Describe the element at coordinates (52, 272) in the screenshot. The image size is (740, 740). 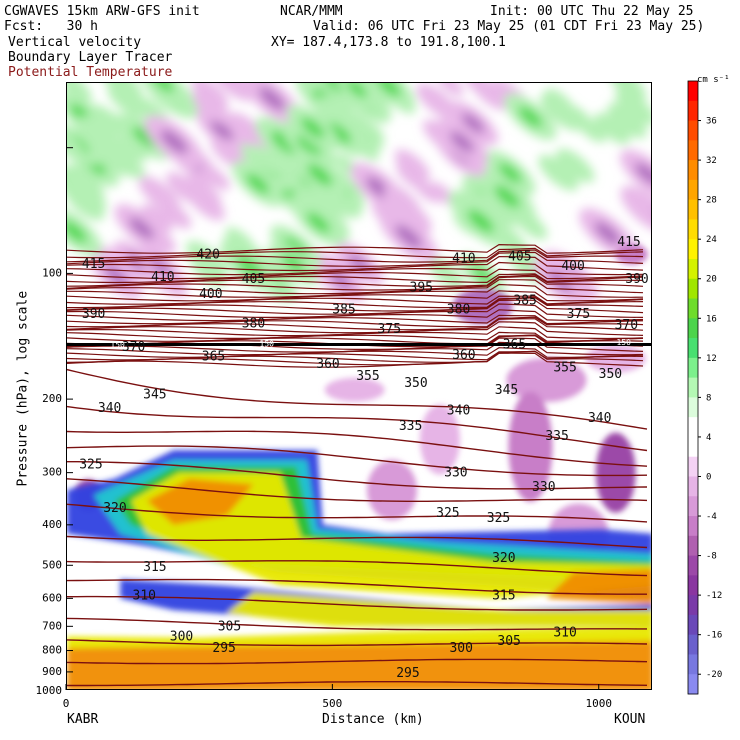
I see `y-tick-label: 100` at that location.